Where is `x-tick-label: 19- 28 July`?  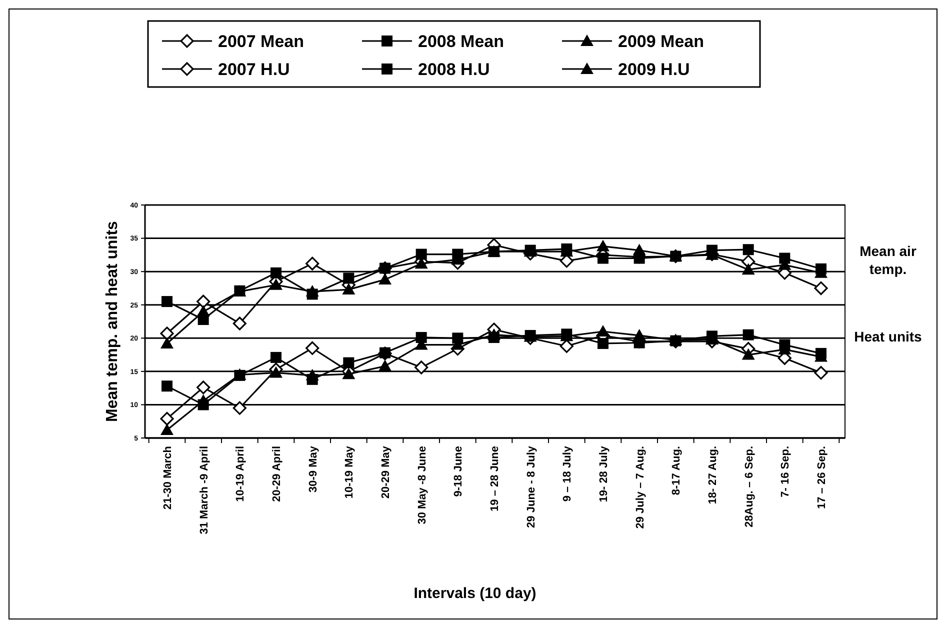
x-tick-label: 19- 28 July is located at coordinates (604, 473).